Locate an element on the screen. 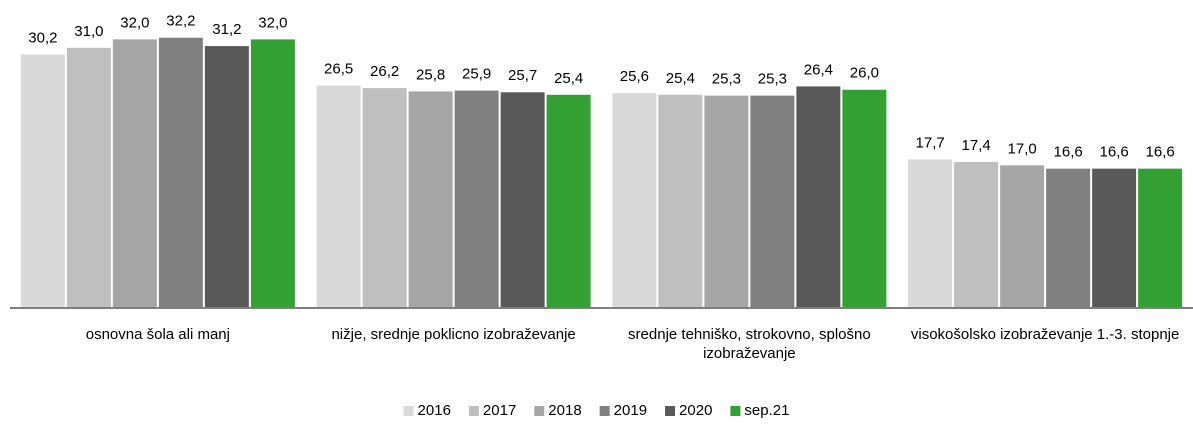  data-label: 26,5 is located at coordinates (338, 69).